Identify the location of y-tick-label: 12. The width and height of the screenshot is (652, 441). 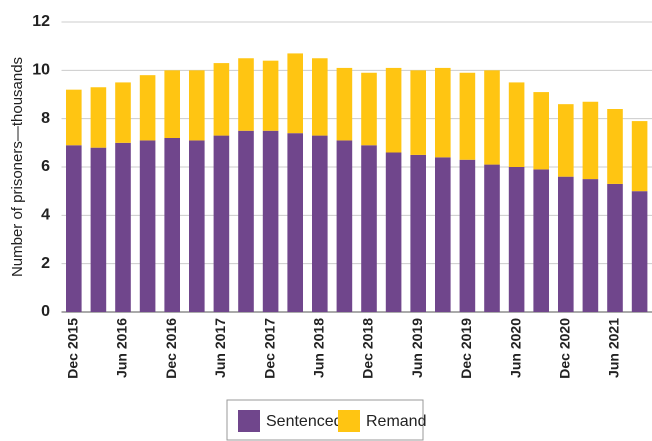
(41, 21).